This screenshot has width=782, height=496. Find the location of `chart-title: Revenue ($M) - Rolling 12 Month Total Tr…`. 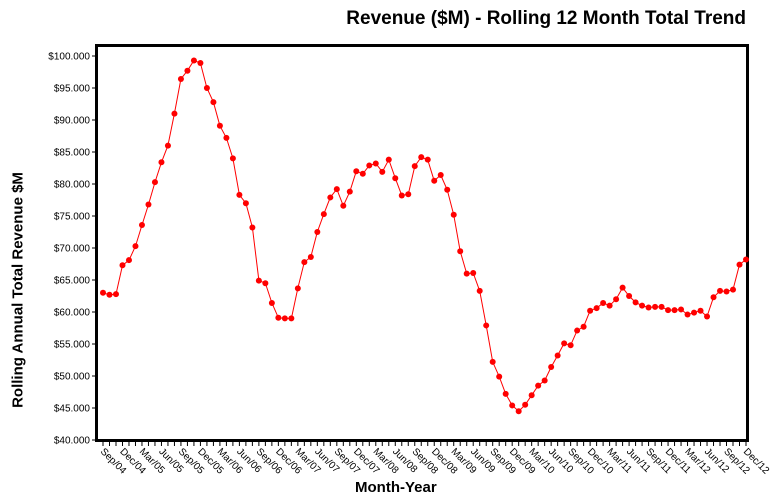

chart-title: Revenue ($M) - Rolling 12 Month Total Tr… is located at coordinates (546, 18).